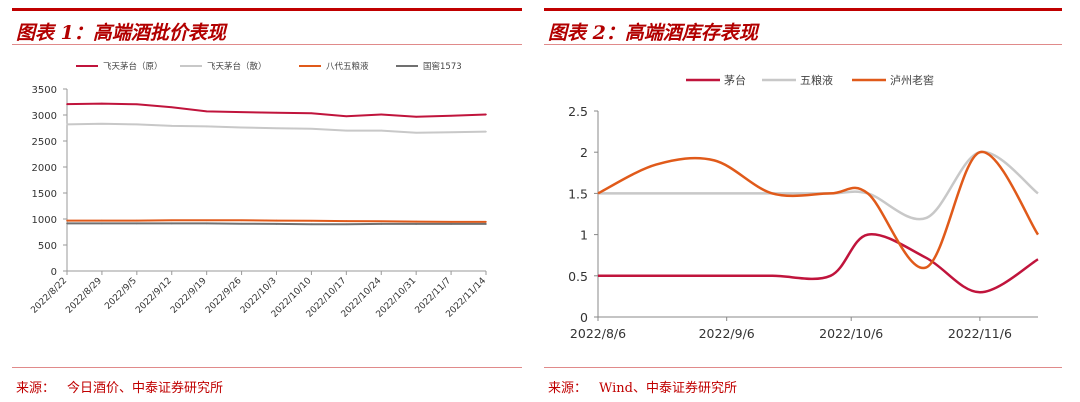 The height and width of the screenshot is (402, 1080). Describe the element at coordinates (584, 152) in the screenshot. I see `y-tick-label: 2` at that location.